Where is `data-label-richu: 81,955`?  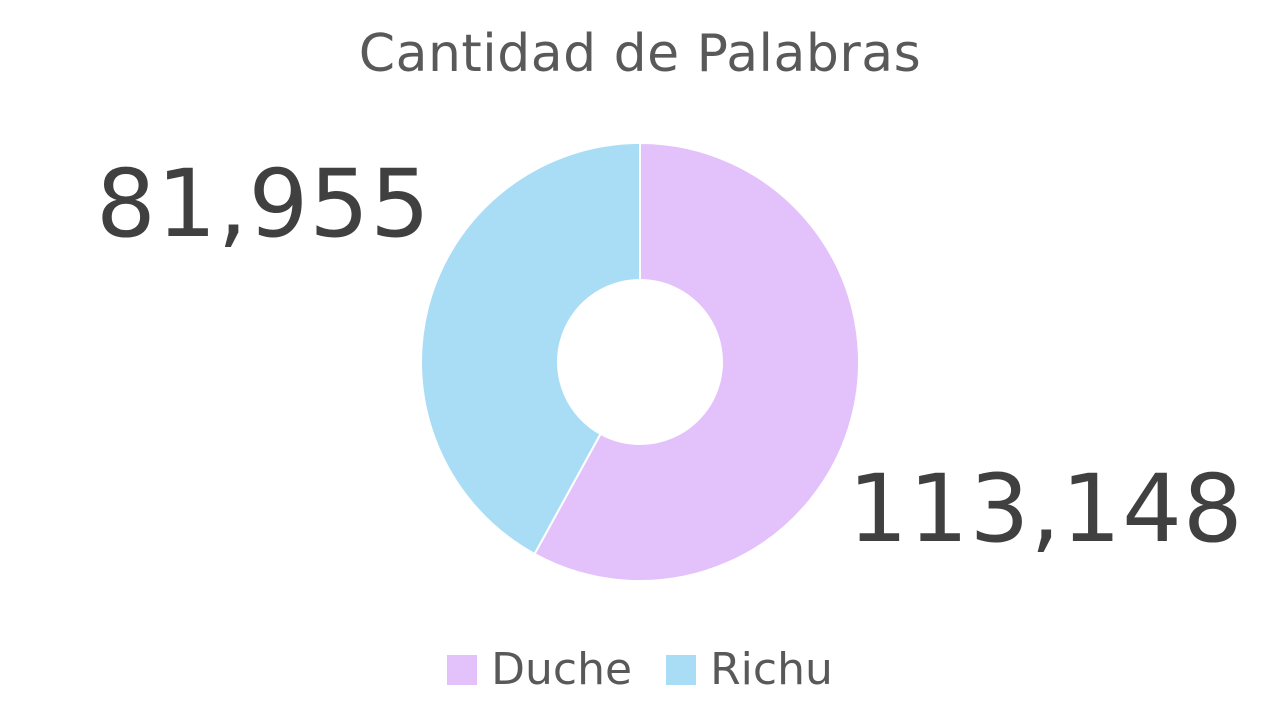
data-label-richu: 81,955 is located at coordinates (263, 204).